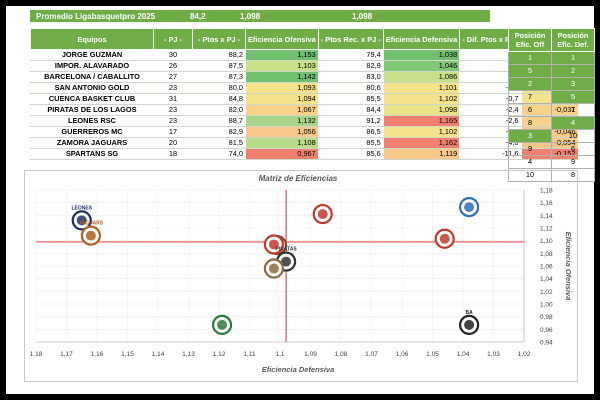 The height and width of the screenshot is (400, 600). I want to click on x-tick-label: 1,13, so click(188, 354).